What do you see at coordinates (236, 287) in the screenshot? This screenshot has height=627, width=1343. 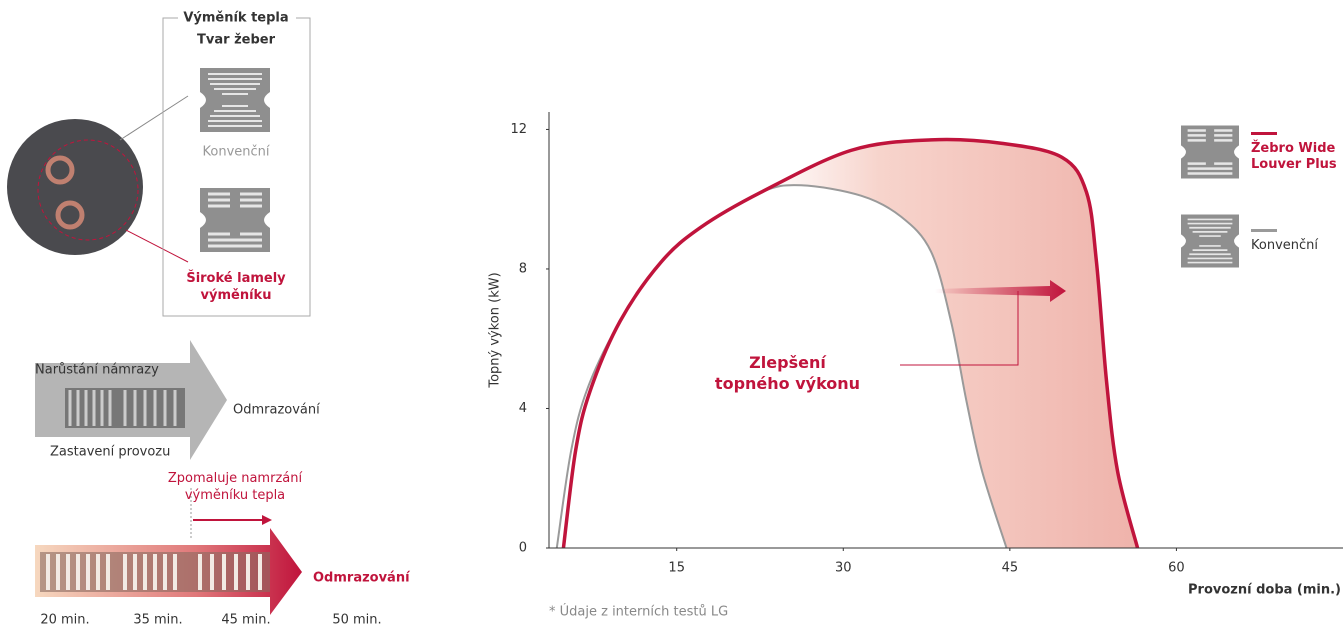 I see `fin-label: Široké lamely výměníku` at bounding box center [236, 287].